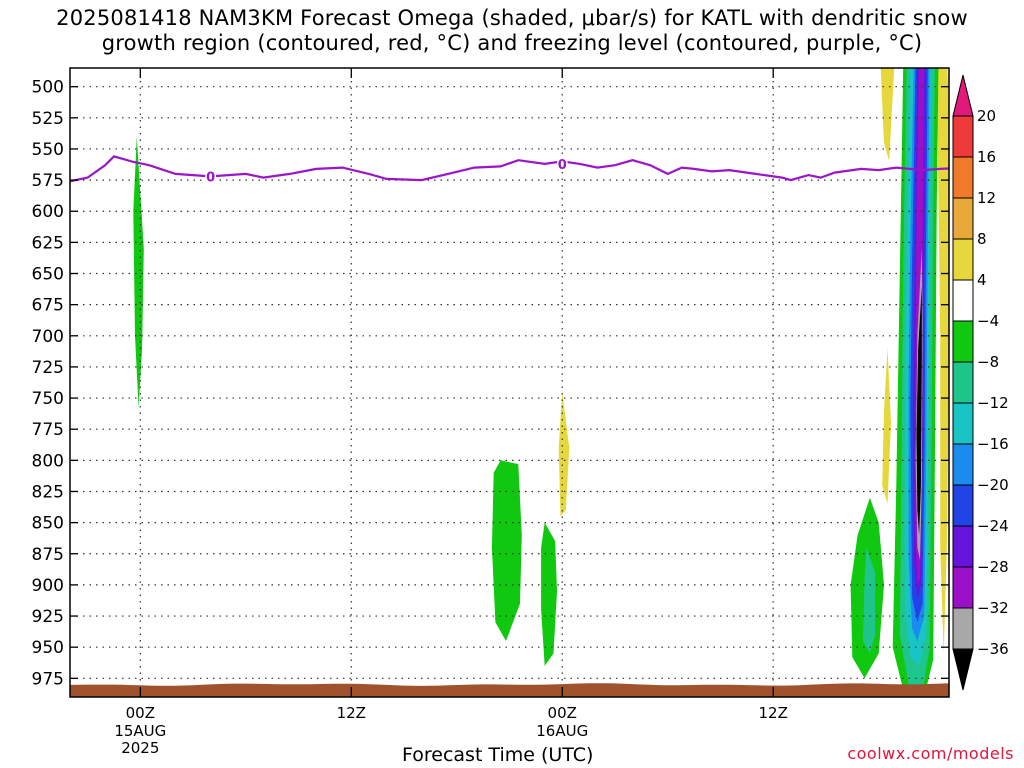 The image size is (1024, 768). Describe the element at coordinates (140, 748) in the screenshot. I see `x-tick-sublabel-0-1: 2025` at that location.